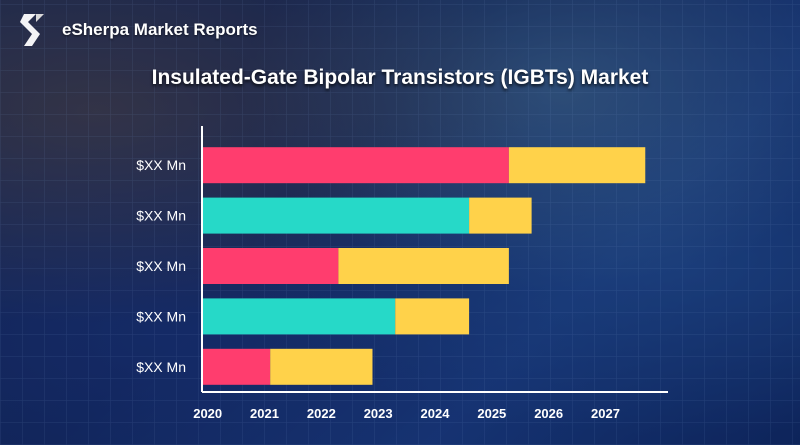  Describe the element at coordinates (321, 413) in the screenshot. I see `x-tick-label: 2022` at that location.